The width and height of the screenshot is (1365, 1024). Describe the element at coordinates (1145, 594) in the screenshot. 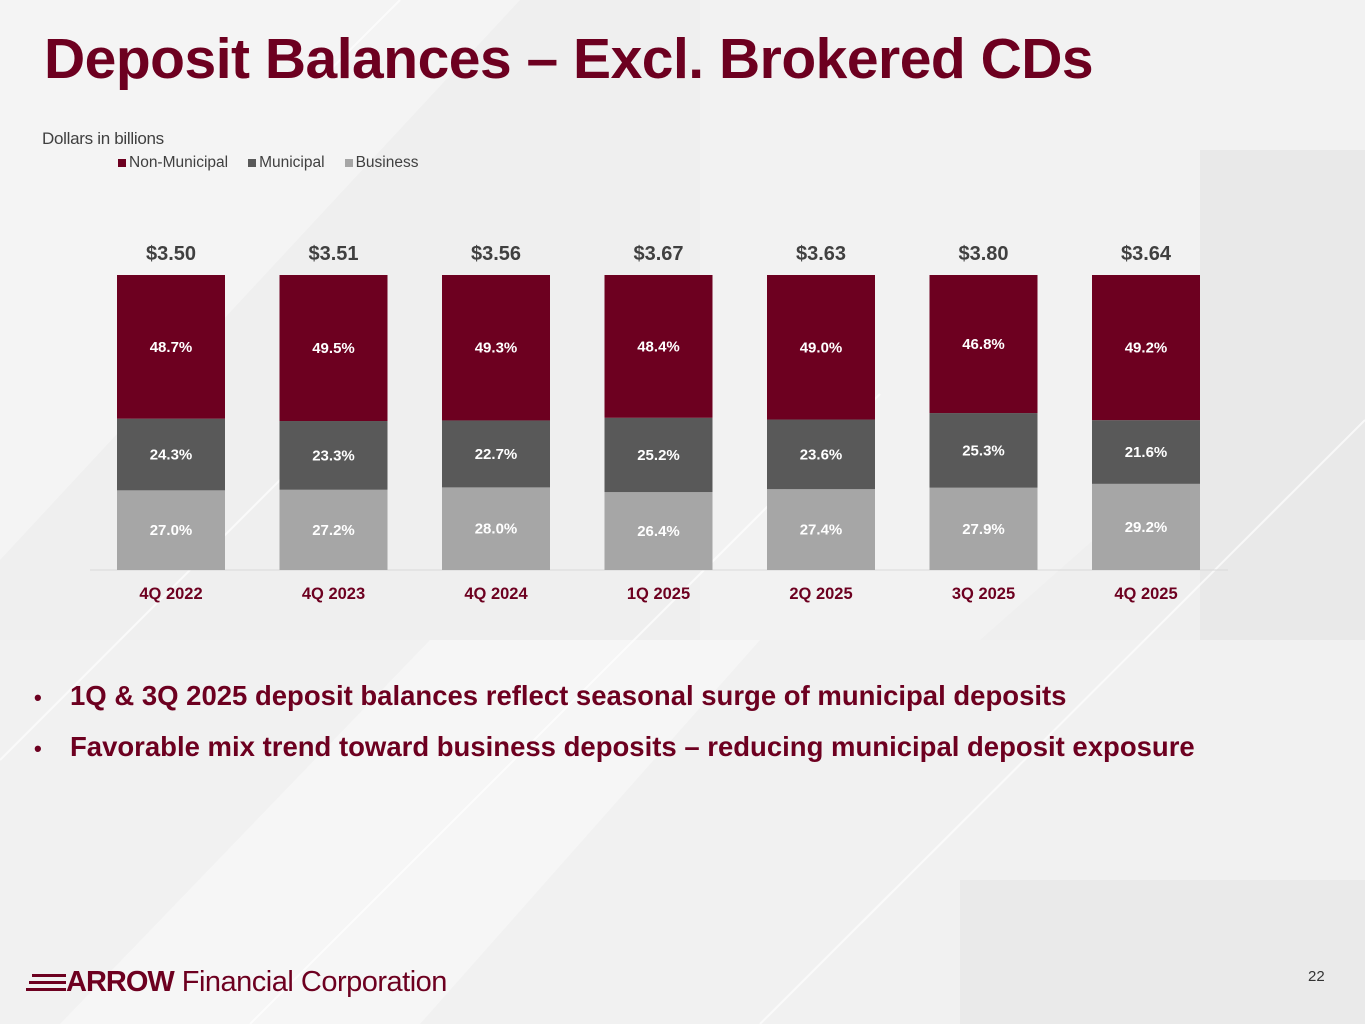

I see `x-tick-label: 4Q 2025` at that location.